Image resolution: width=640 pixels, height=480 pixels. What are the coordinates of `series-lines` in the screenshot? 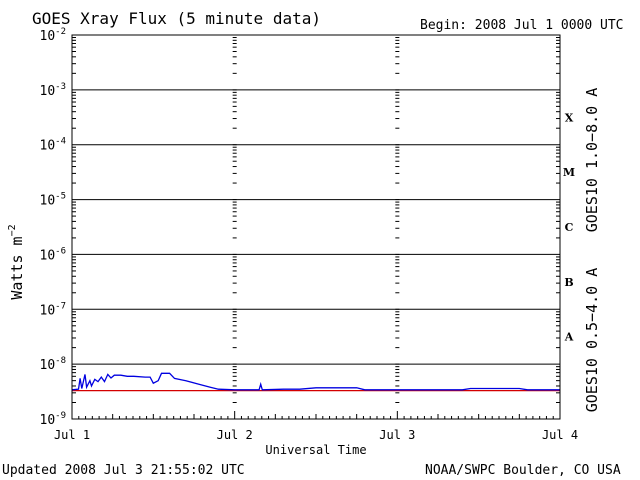 It's located at (315, 382).